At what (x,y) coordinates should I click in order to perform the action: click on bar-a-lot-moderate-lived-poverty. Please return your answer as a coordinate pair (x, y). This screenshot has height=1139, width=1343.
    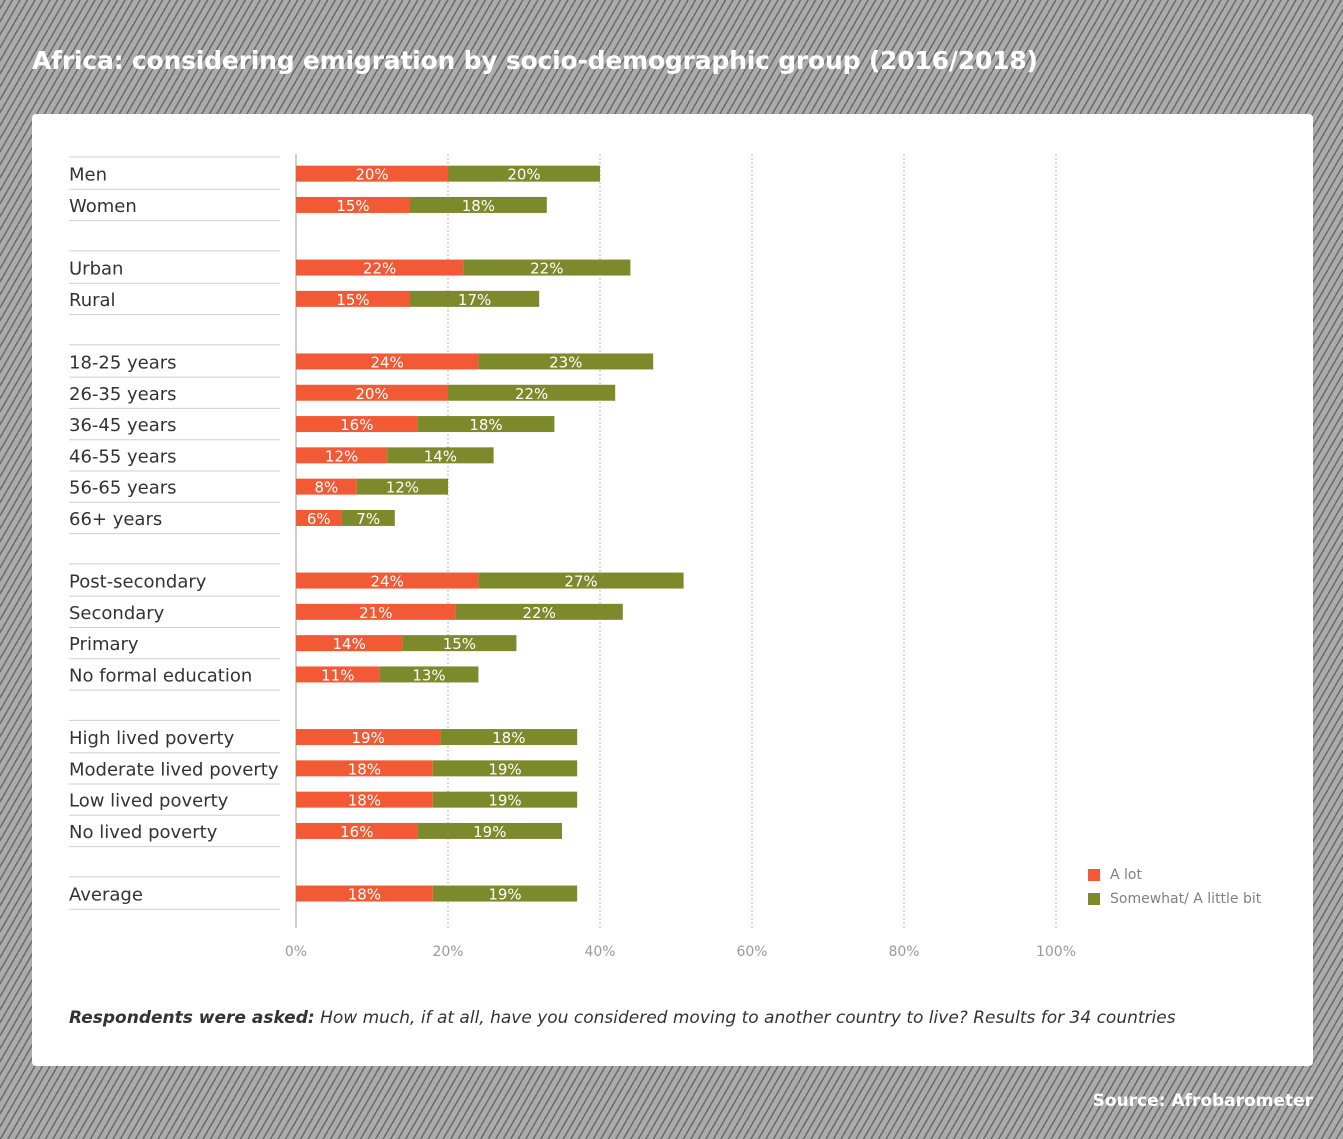
    Looking at the image, I should click on (364, 768).